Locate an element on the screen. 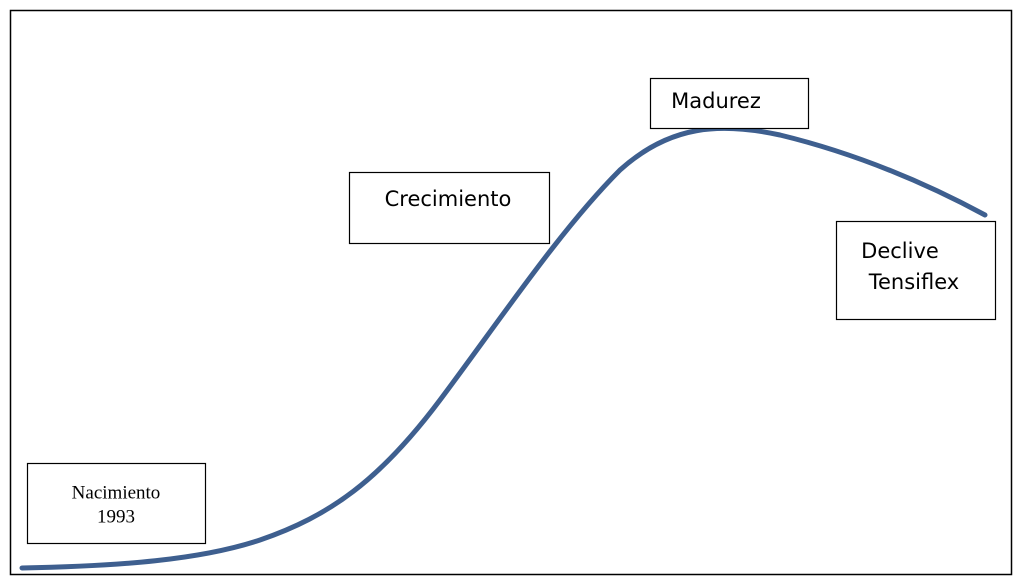  node: Declive Tensiflex is located at coordinates (916, 270).